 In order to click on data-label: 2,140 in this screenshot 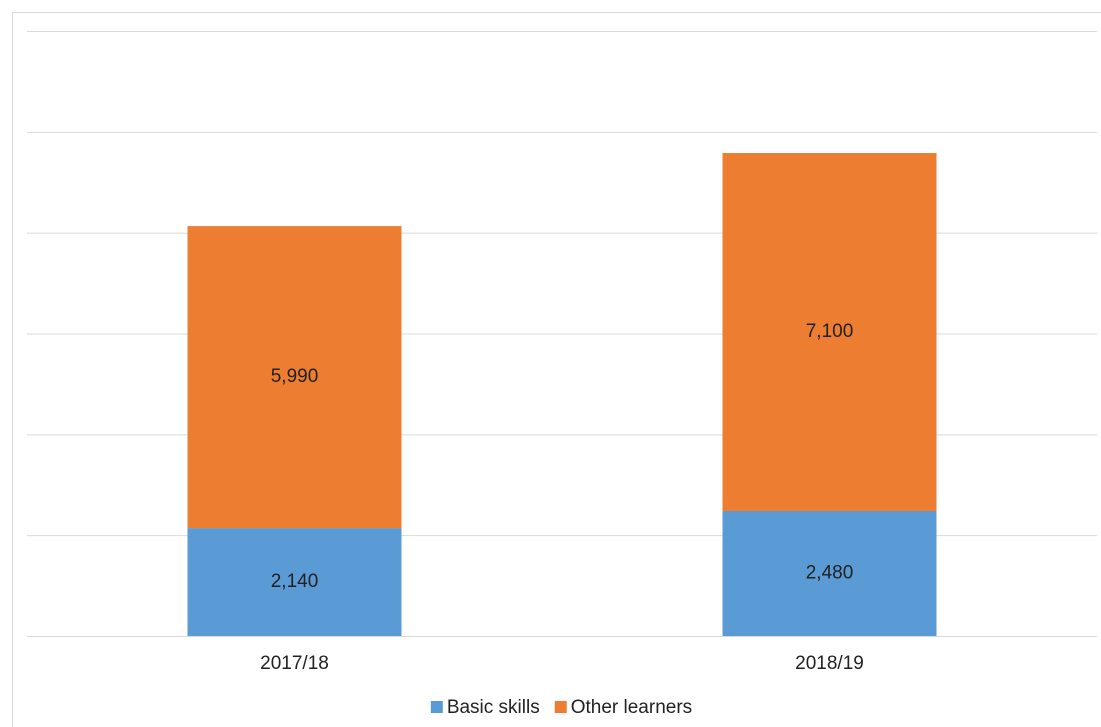, I will do `click(295, 581)`.